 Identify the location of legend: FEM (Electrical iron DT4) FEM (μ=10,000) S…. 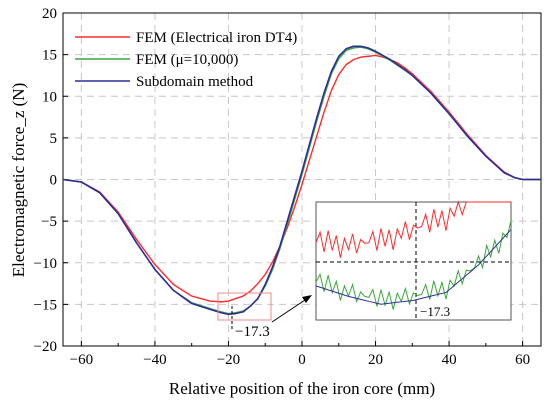
(186, 60).